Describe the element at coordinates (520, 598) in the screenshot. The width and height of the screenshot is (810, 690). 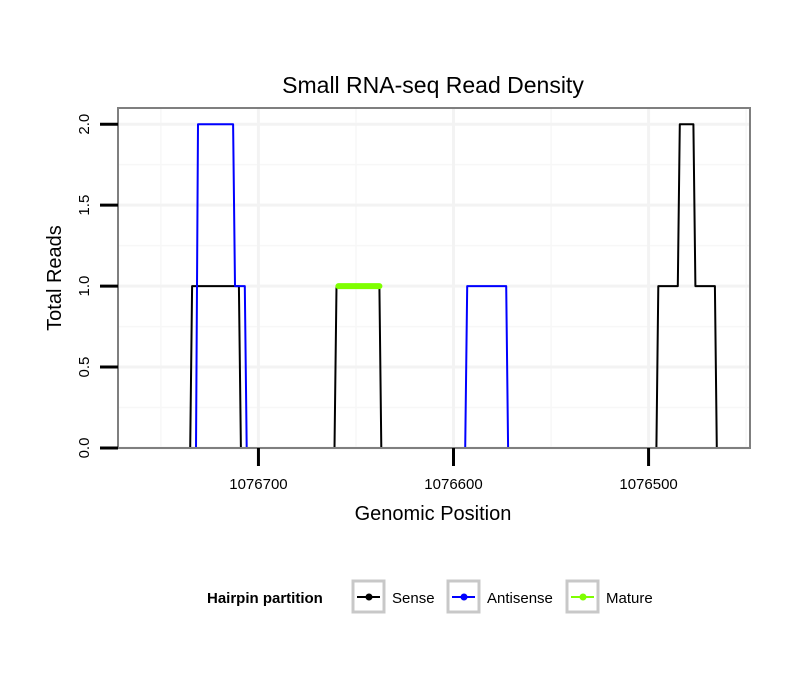
I see `legend-label-antisense: Antisense` at that location.